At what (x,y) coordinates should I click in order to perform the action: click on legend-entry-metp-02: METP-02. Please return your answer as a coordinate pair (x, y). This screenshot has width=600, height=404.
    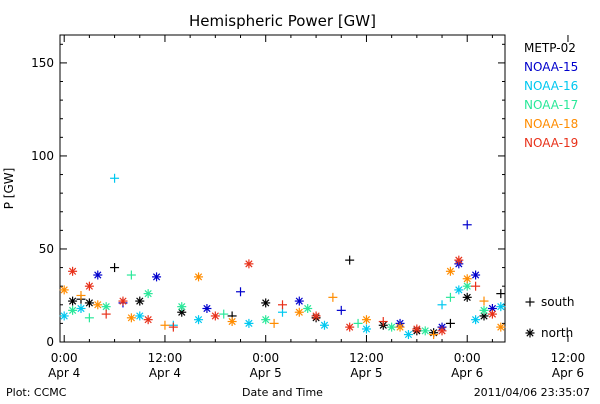
    Looking at the image, I should click on (550, 48).